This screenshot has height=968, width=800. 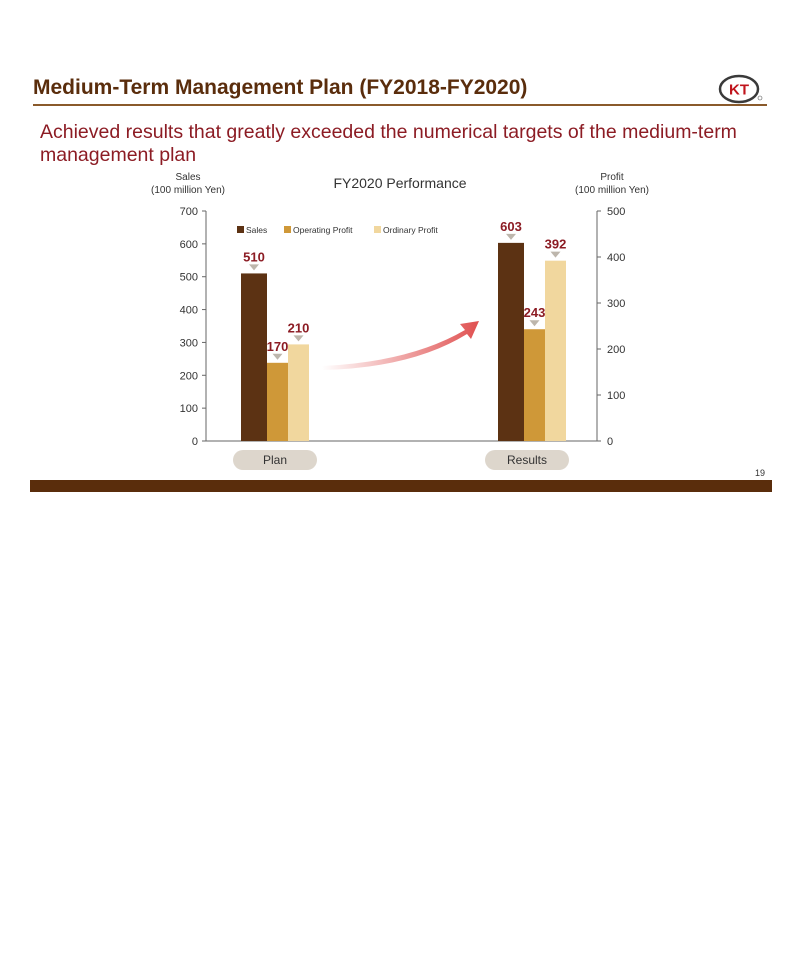 I want to click on data-label: 170, so click(x=278, y=346).